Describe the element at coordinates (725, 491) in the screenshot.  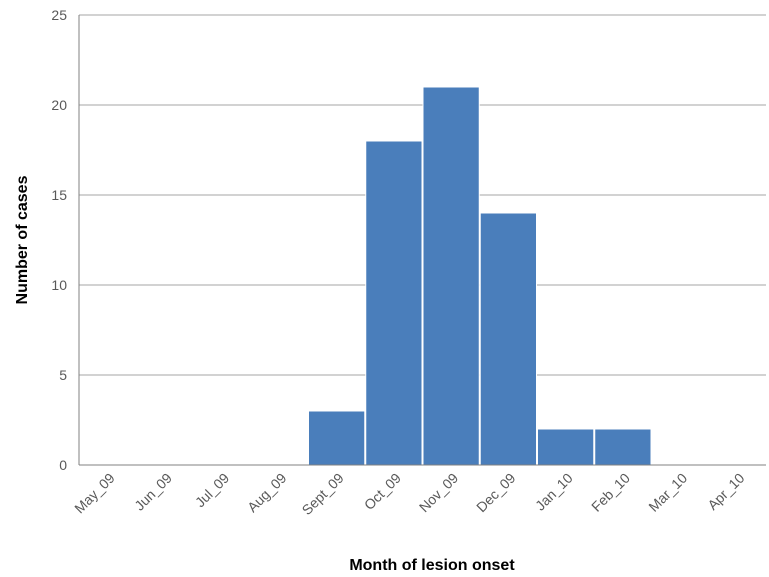
I see `x-tick-label: Apr_10` at that location.